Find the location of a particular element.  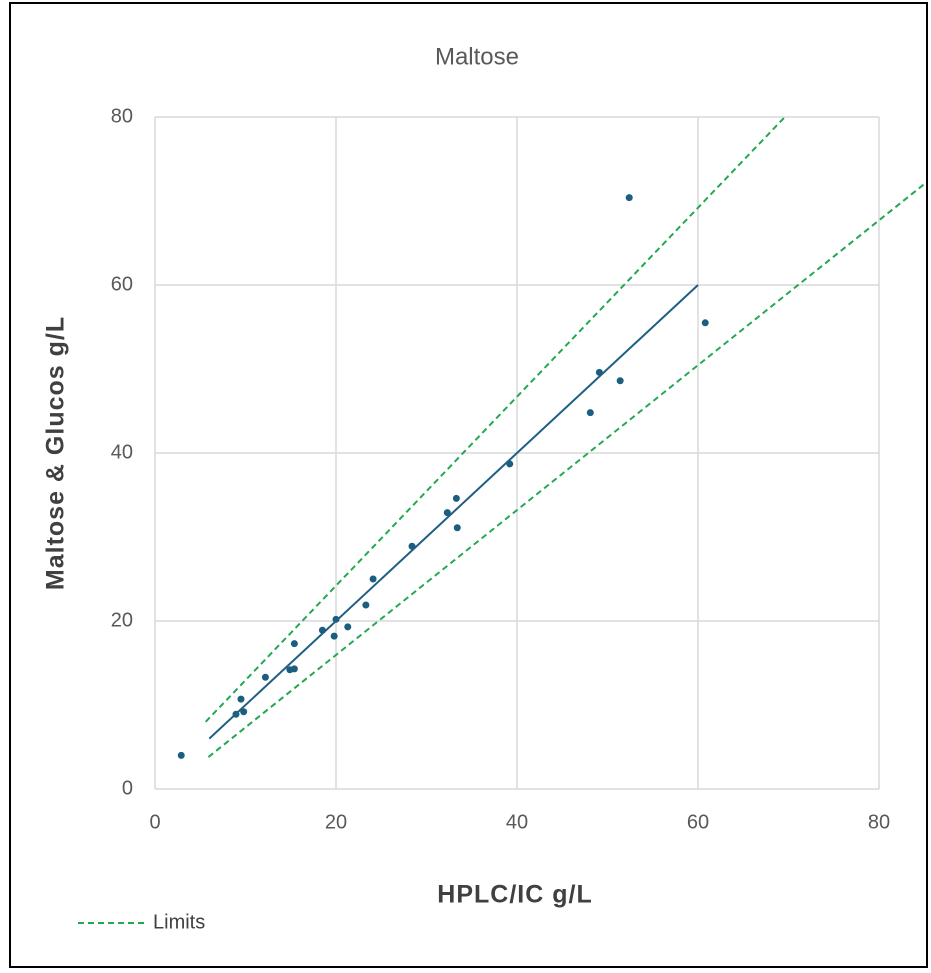

y-axis-title: Maltose & Glucos g/L is located at coordinates (56, 453).